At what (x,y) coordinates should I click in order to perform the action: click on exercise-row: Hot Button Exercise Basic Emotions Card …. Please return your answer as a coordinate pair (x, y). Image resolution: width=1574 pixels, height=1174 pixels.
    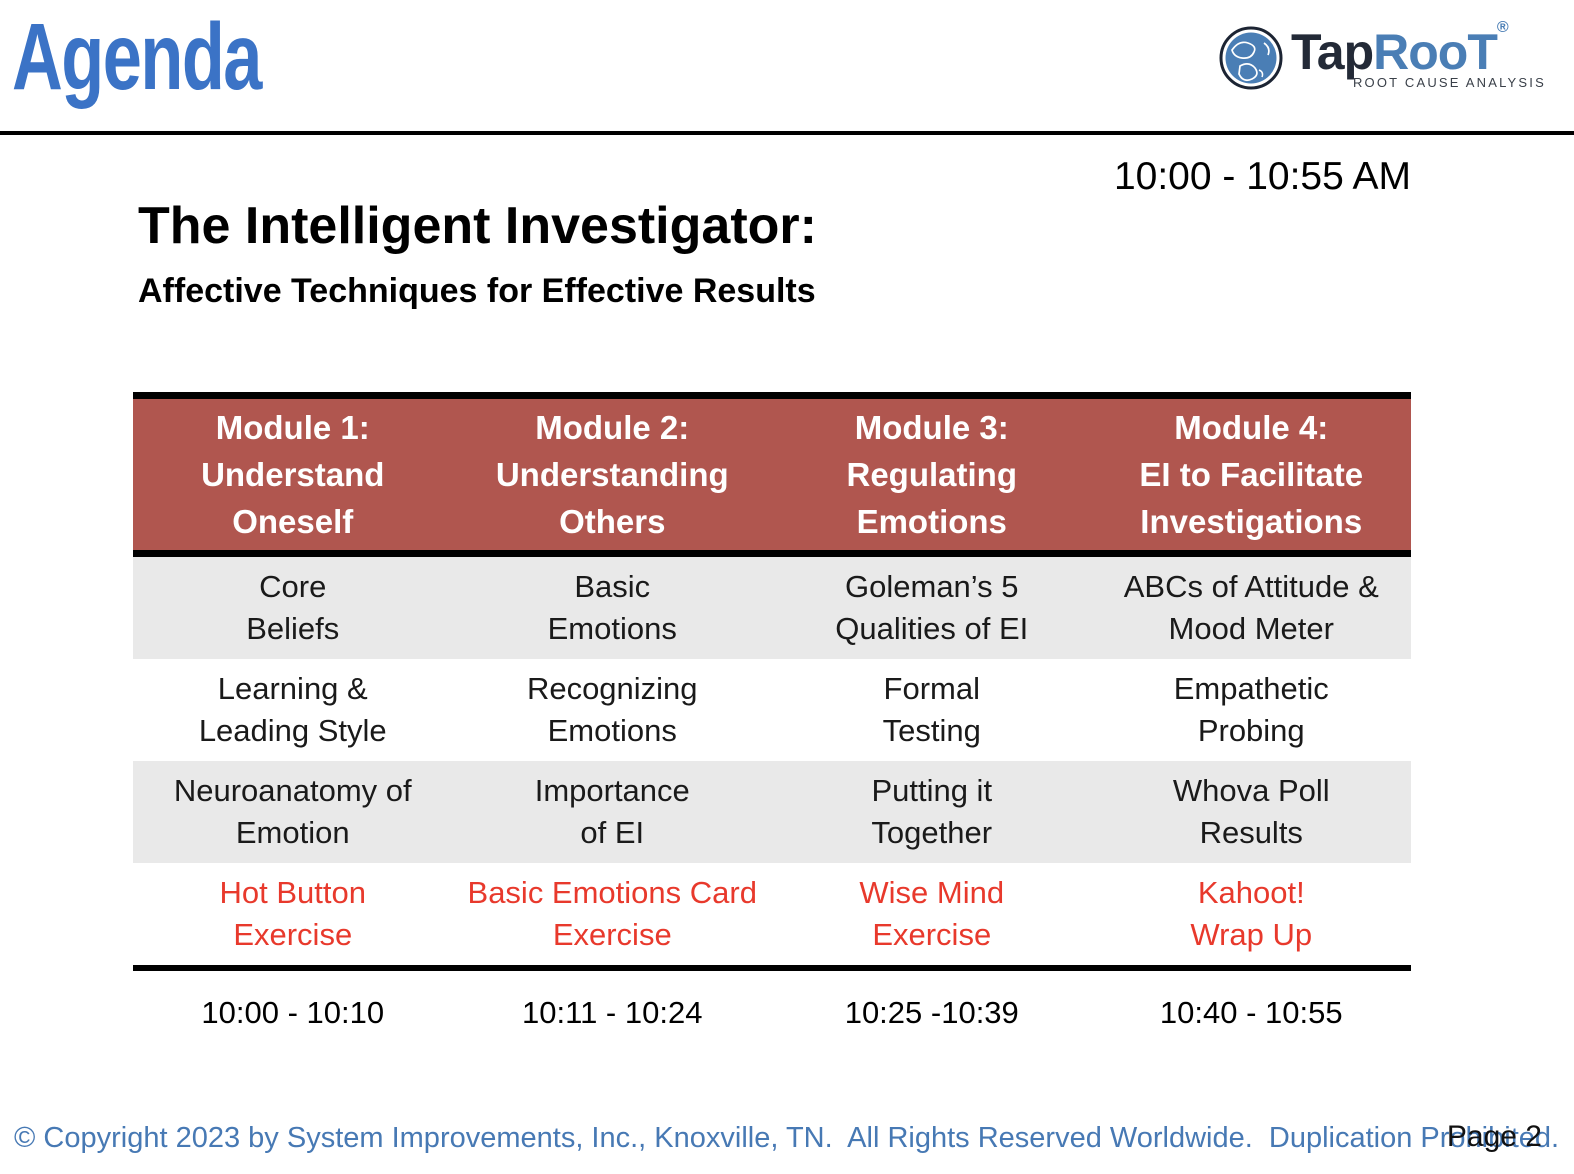
    Looking at the image, I should click on (772, 914).